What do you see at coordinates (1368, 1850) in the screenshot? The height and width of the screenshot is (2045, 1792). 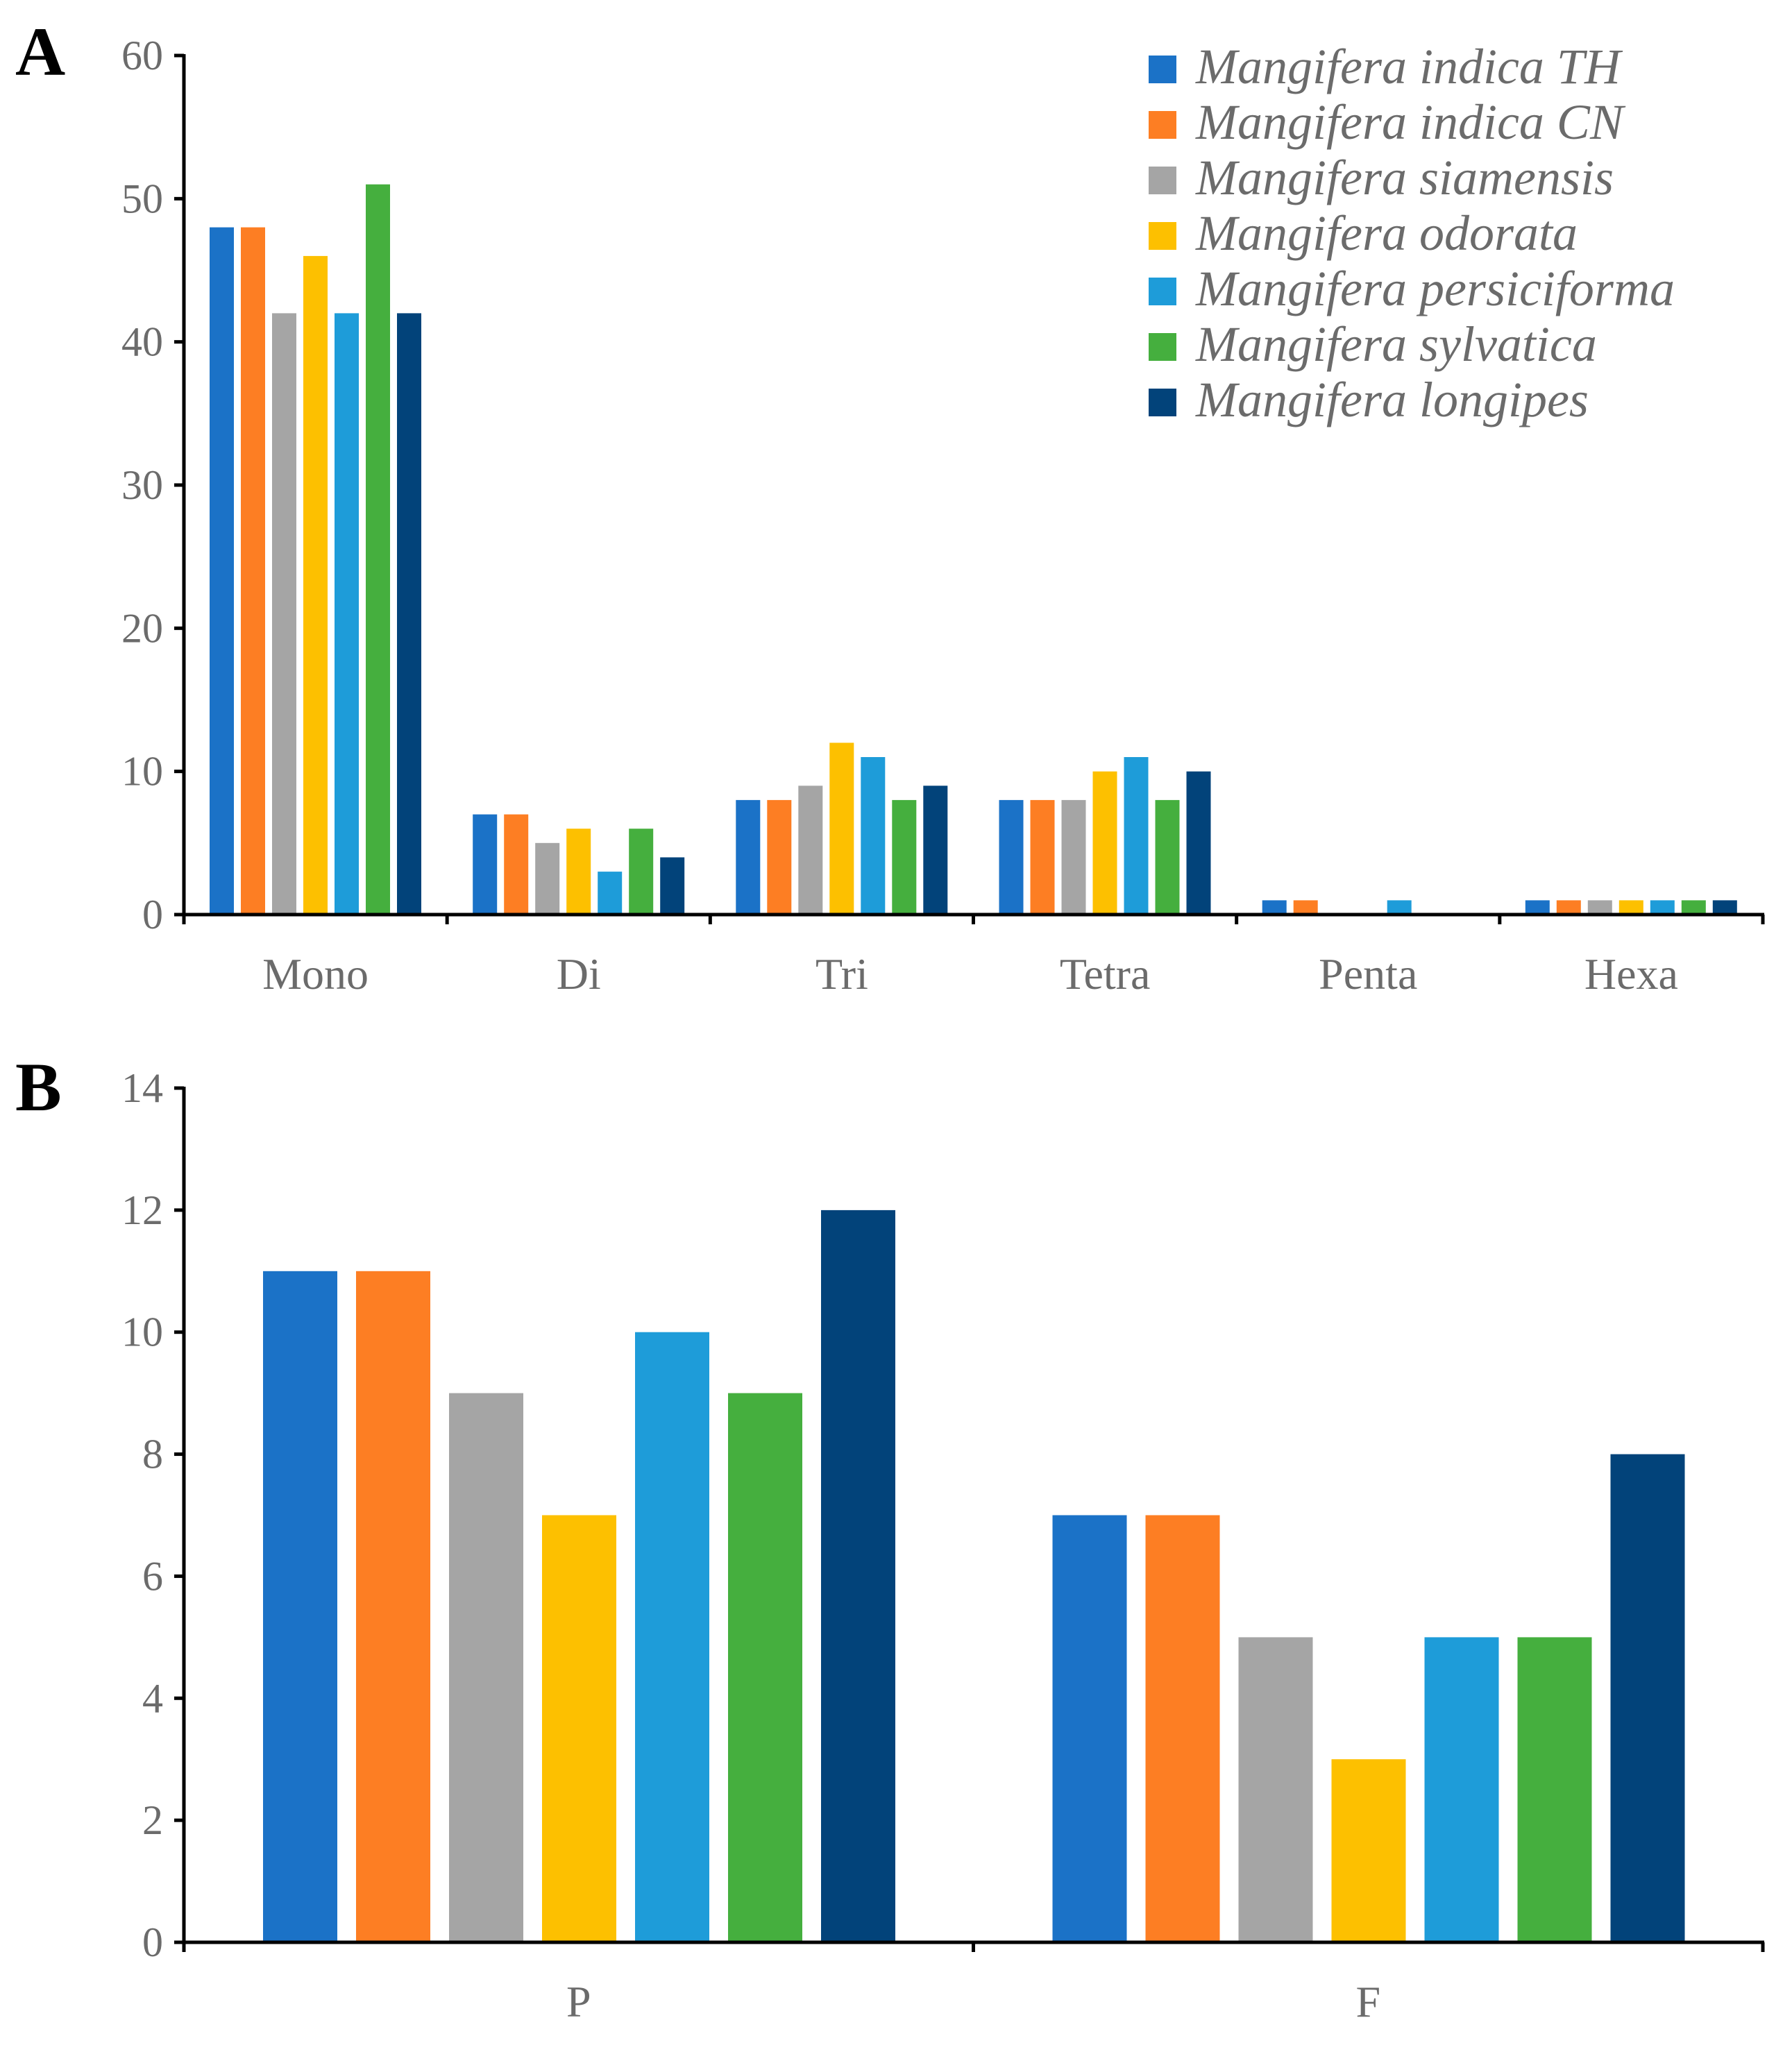 I see `panel-b-bar-f-mangifera-odorata` at bounding box center [1368, 1850].